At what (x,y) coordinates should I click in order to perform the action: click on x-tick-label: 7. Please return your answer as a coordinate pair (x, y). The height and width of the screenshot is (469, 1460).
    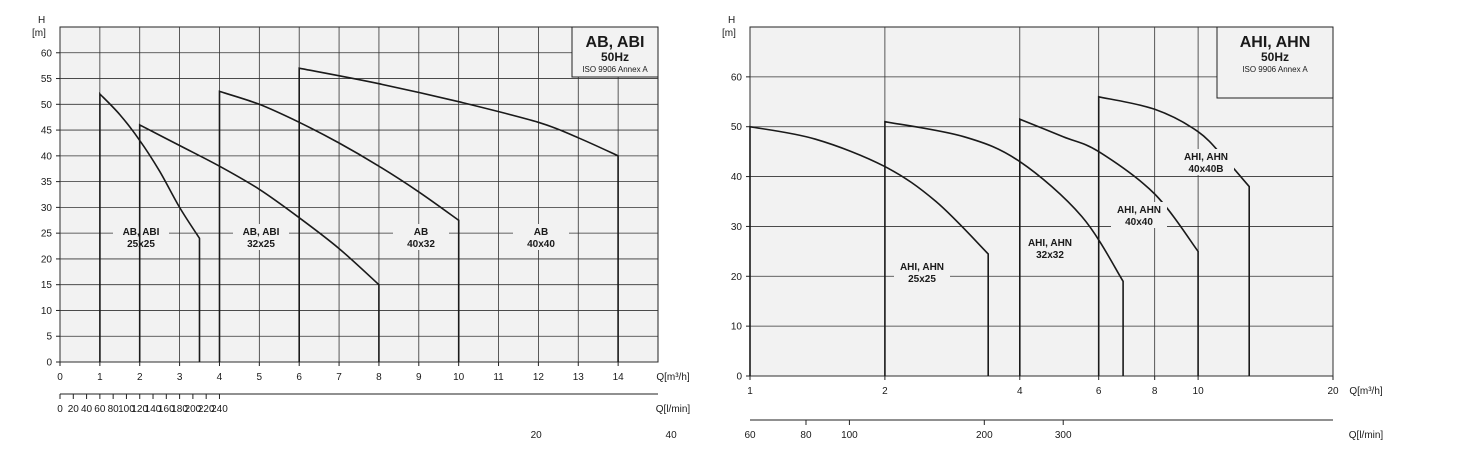
    Looking at the image, I should click on (339, 377).